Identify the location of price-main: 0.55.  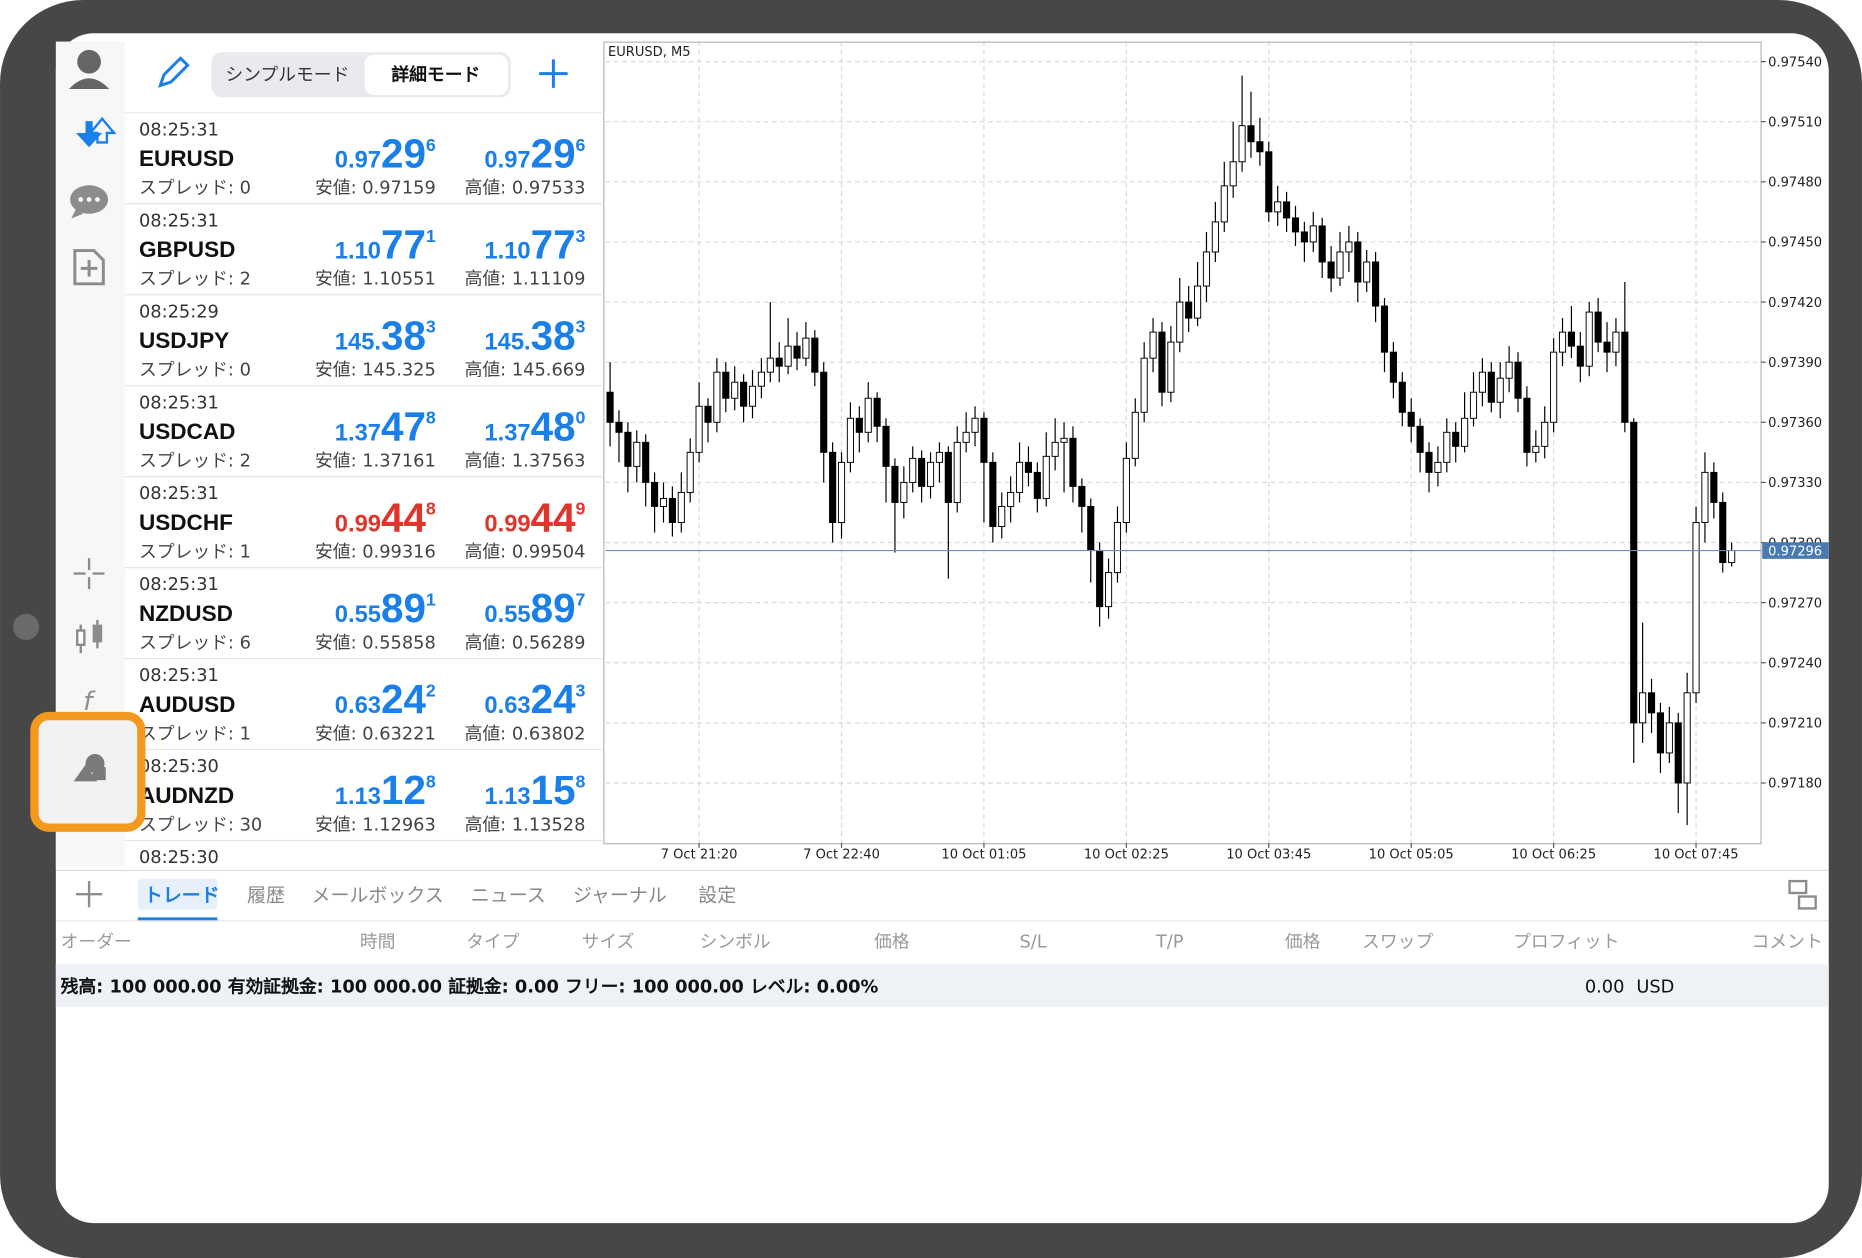
(507, 615).